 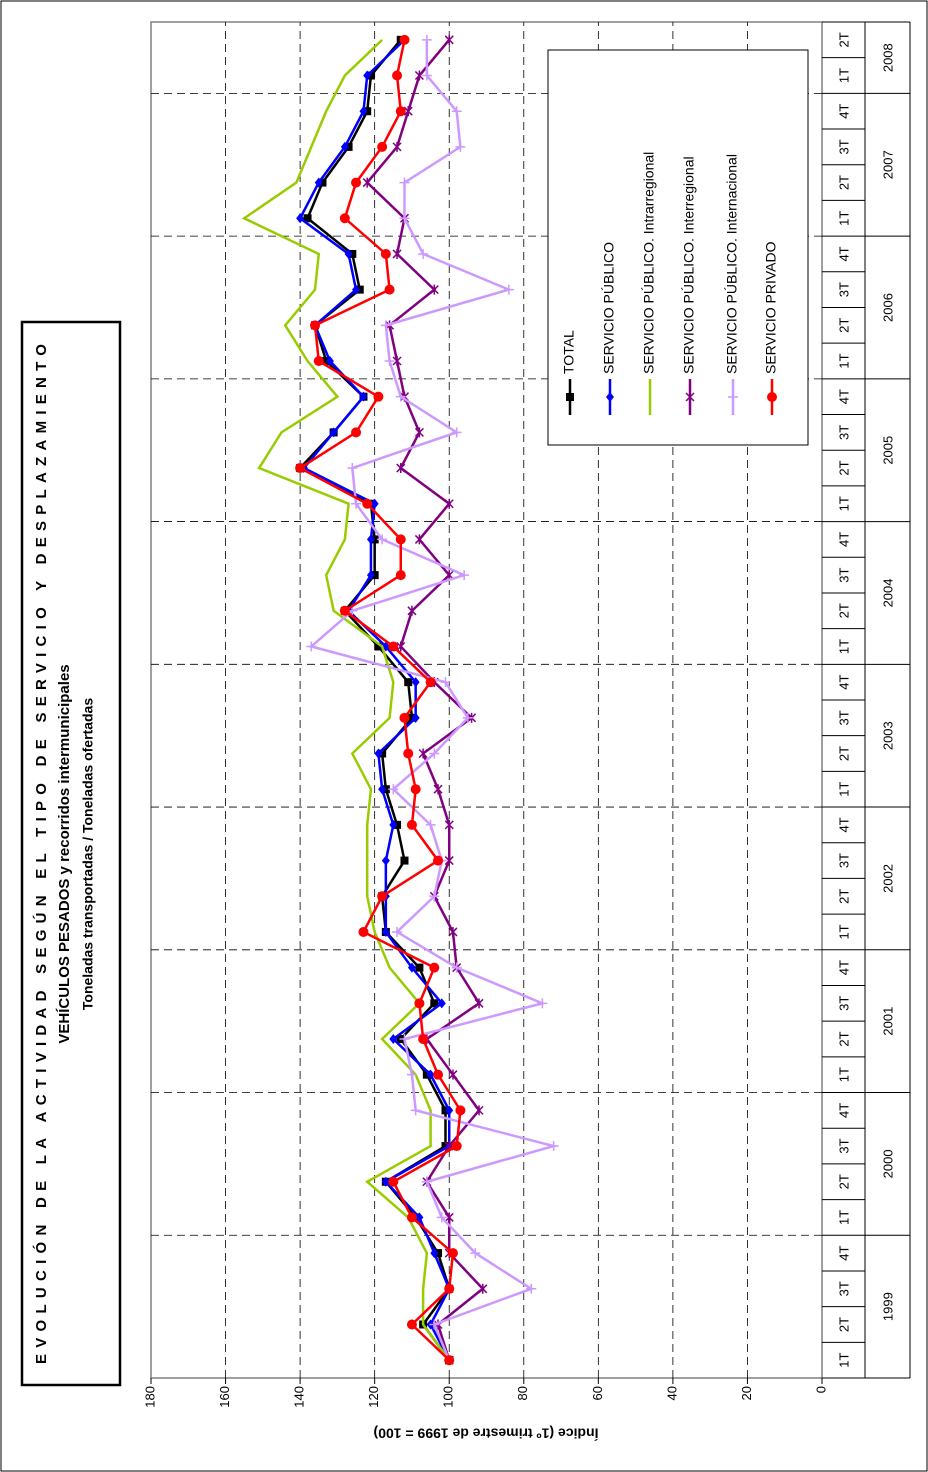 What do you see at coordinates (649, 263) in the screenshot?
I see `legend-label: SERVICIO PÚBLICO. Intrarregional` at bounding box center [649, 263].